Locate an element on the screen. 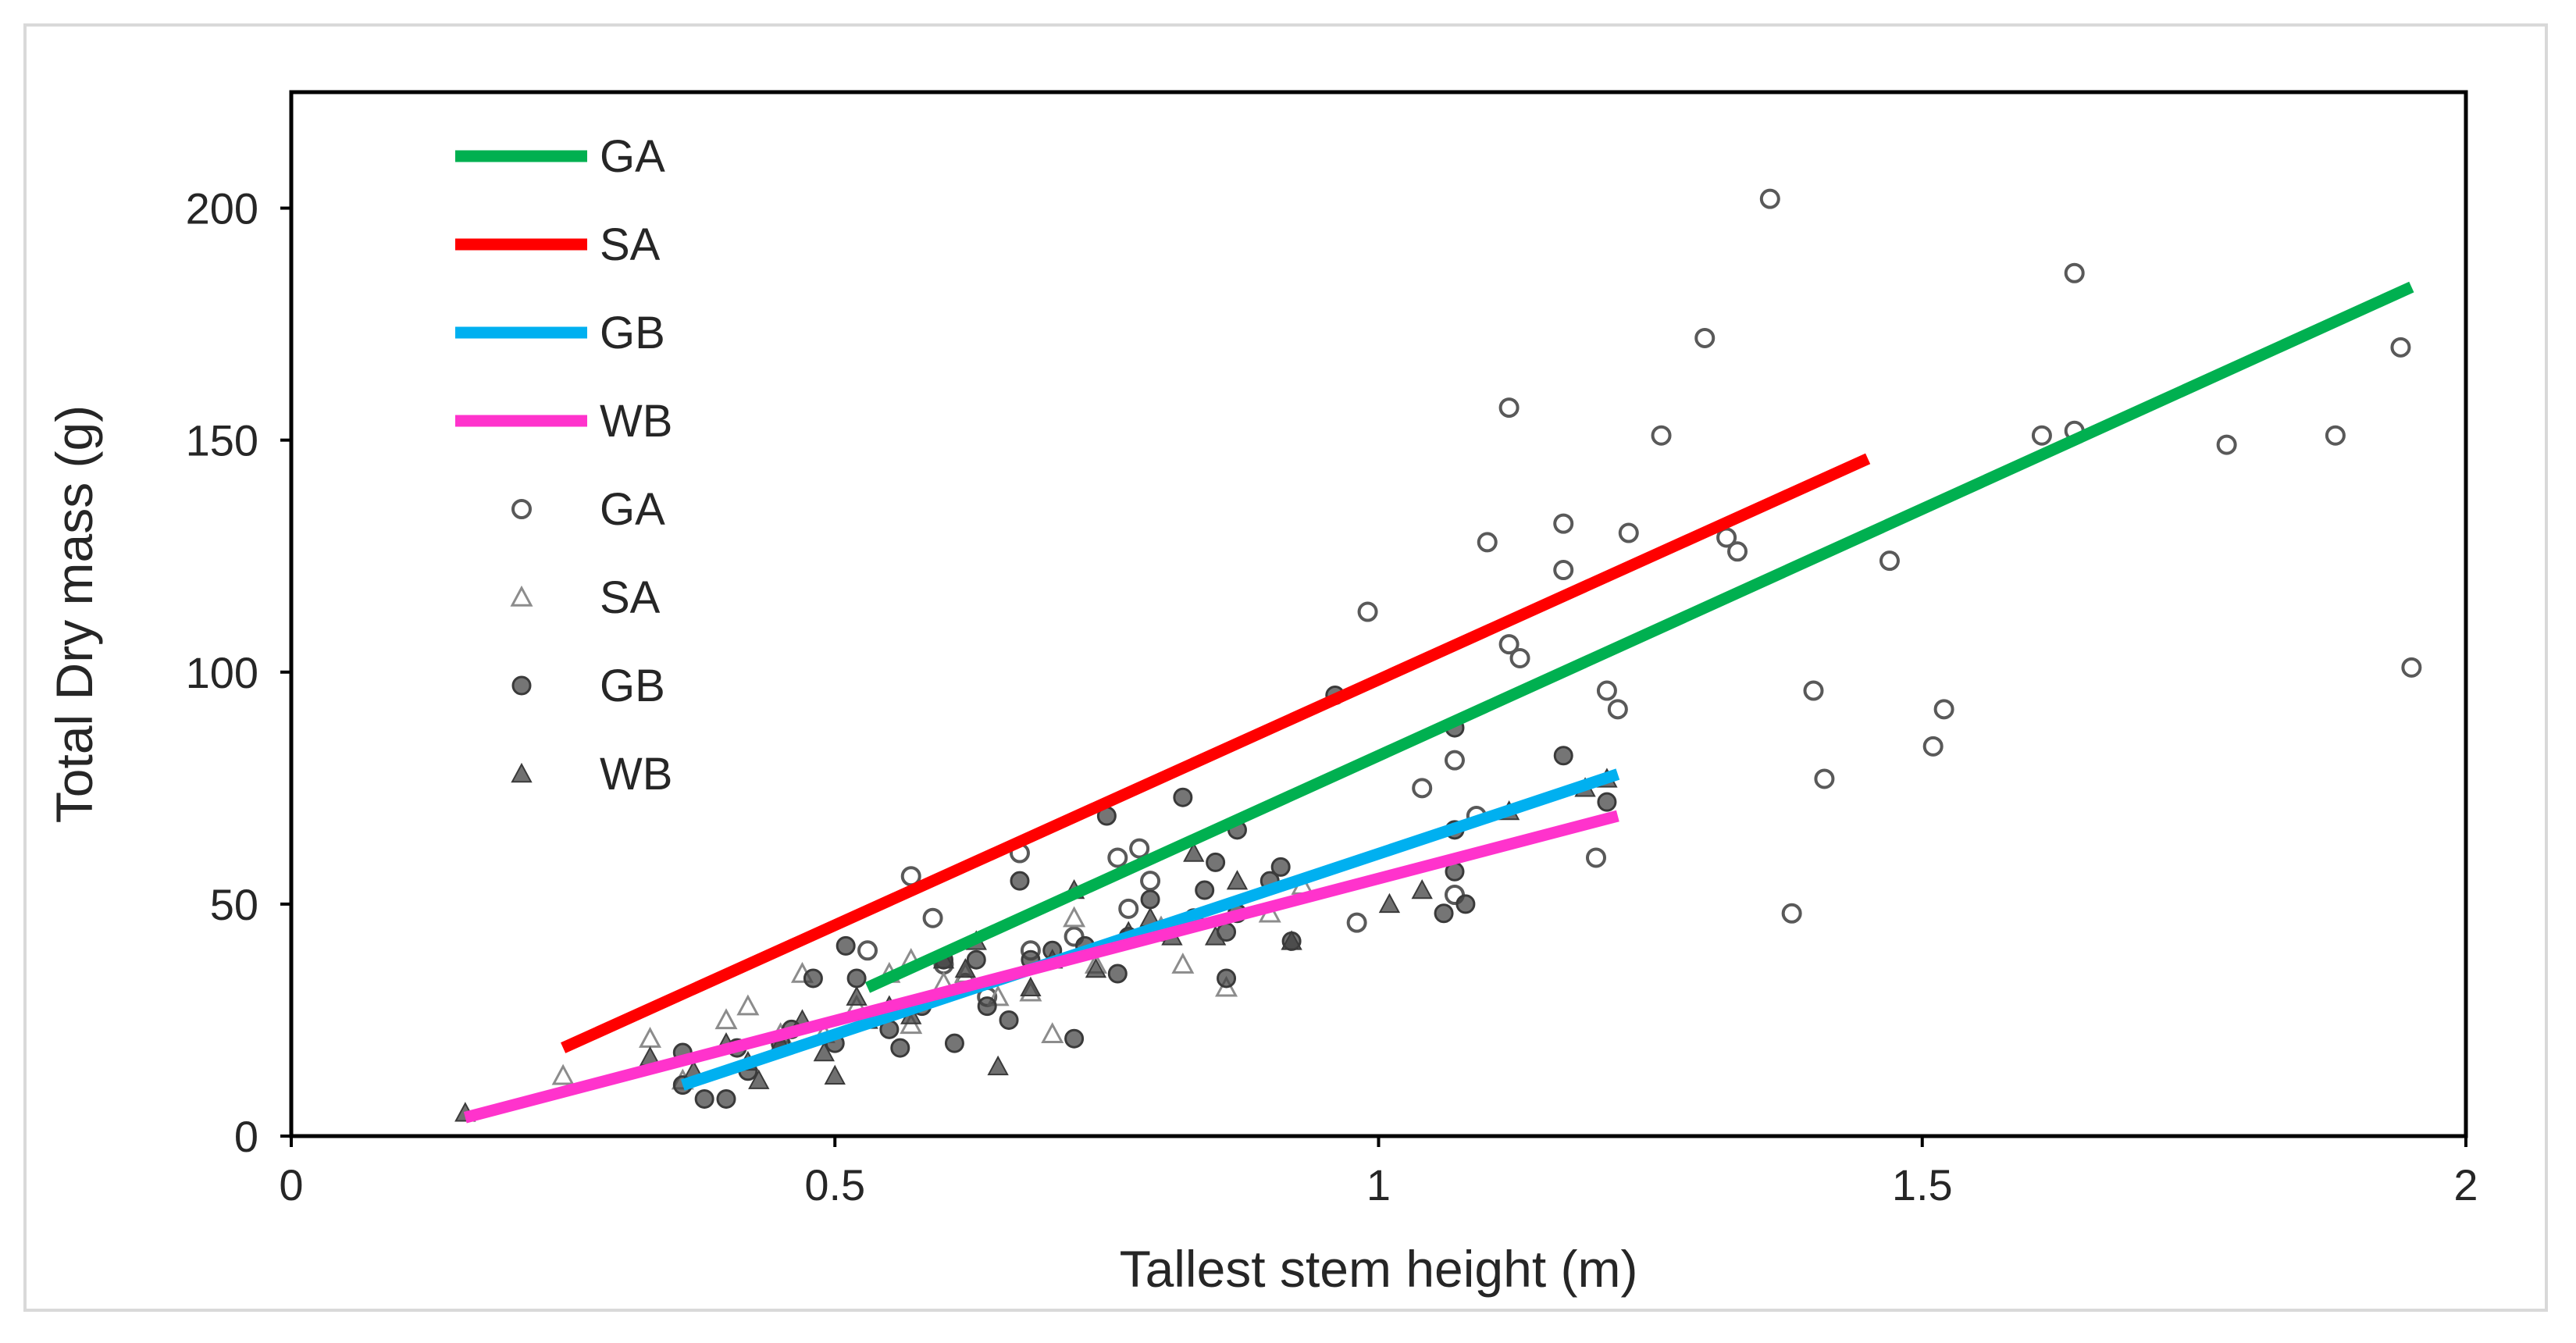 The height and width of the screenshot is (1343, 2576). x-tick-label: 0.5 is located at coordinates (834, 1184).